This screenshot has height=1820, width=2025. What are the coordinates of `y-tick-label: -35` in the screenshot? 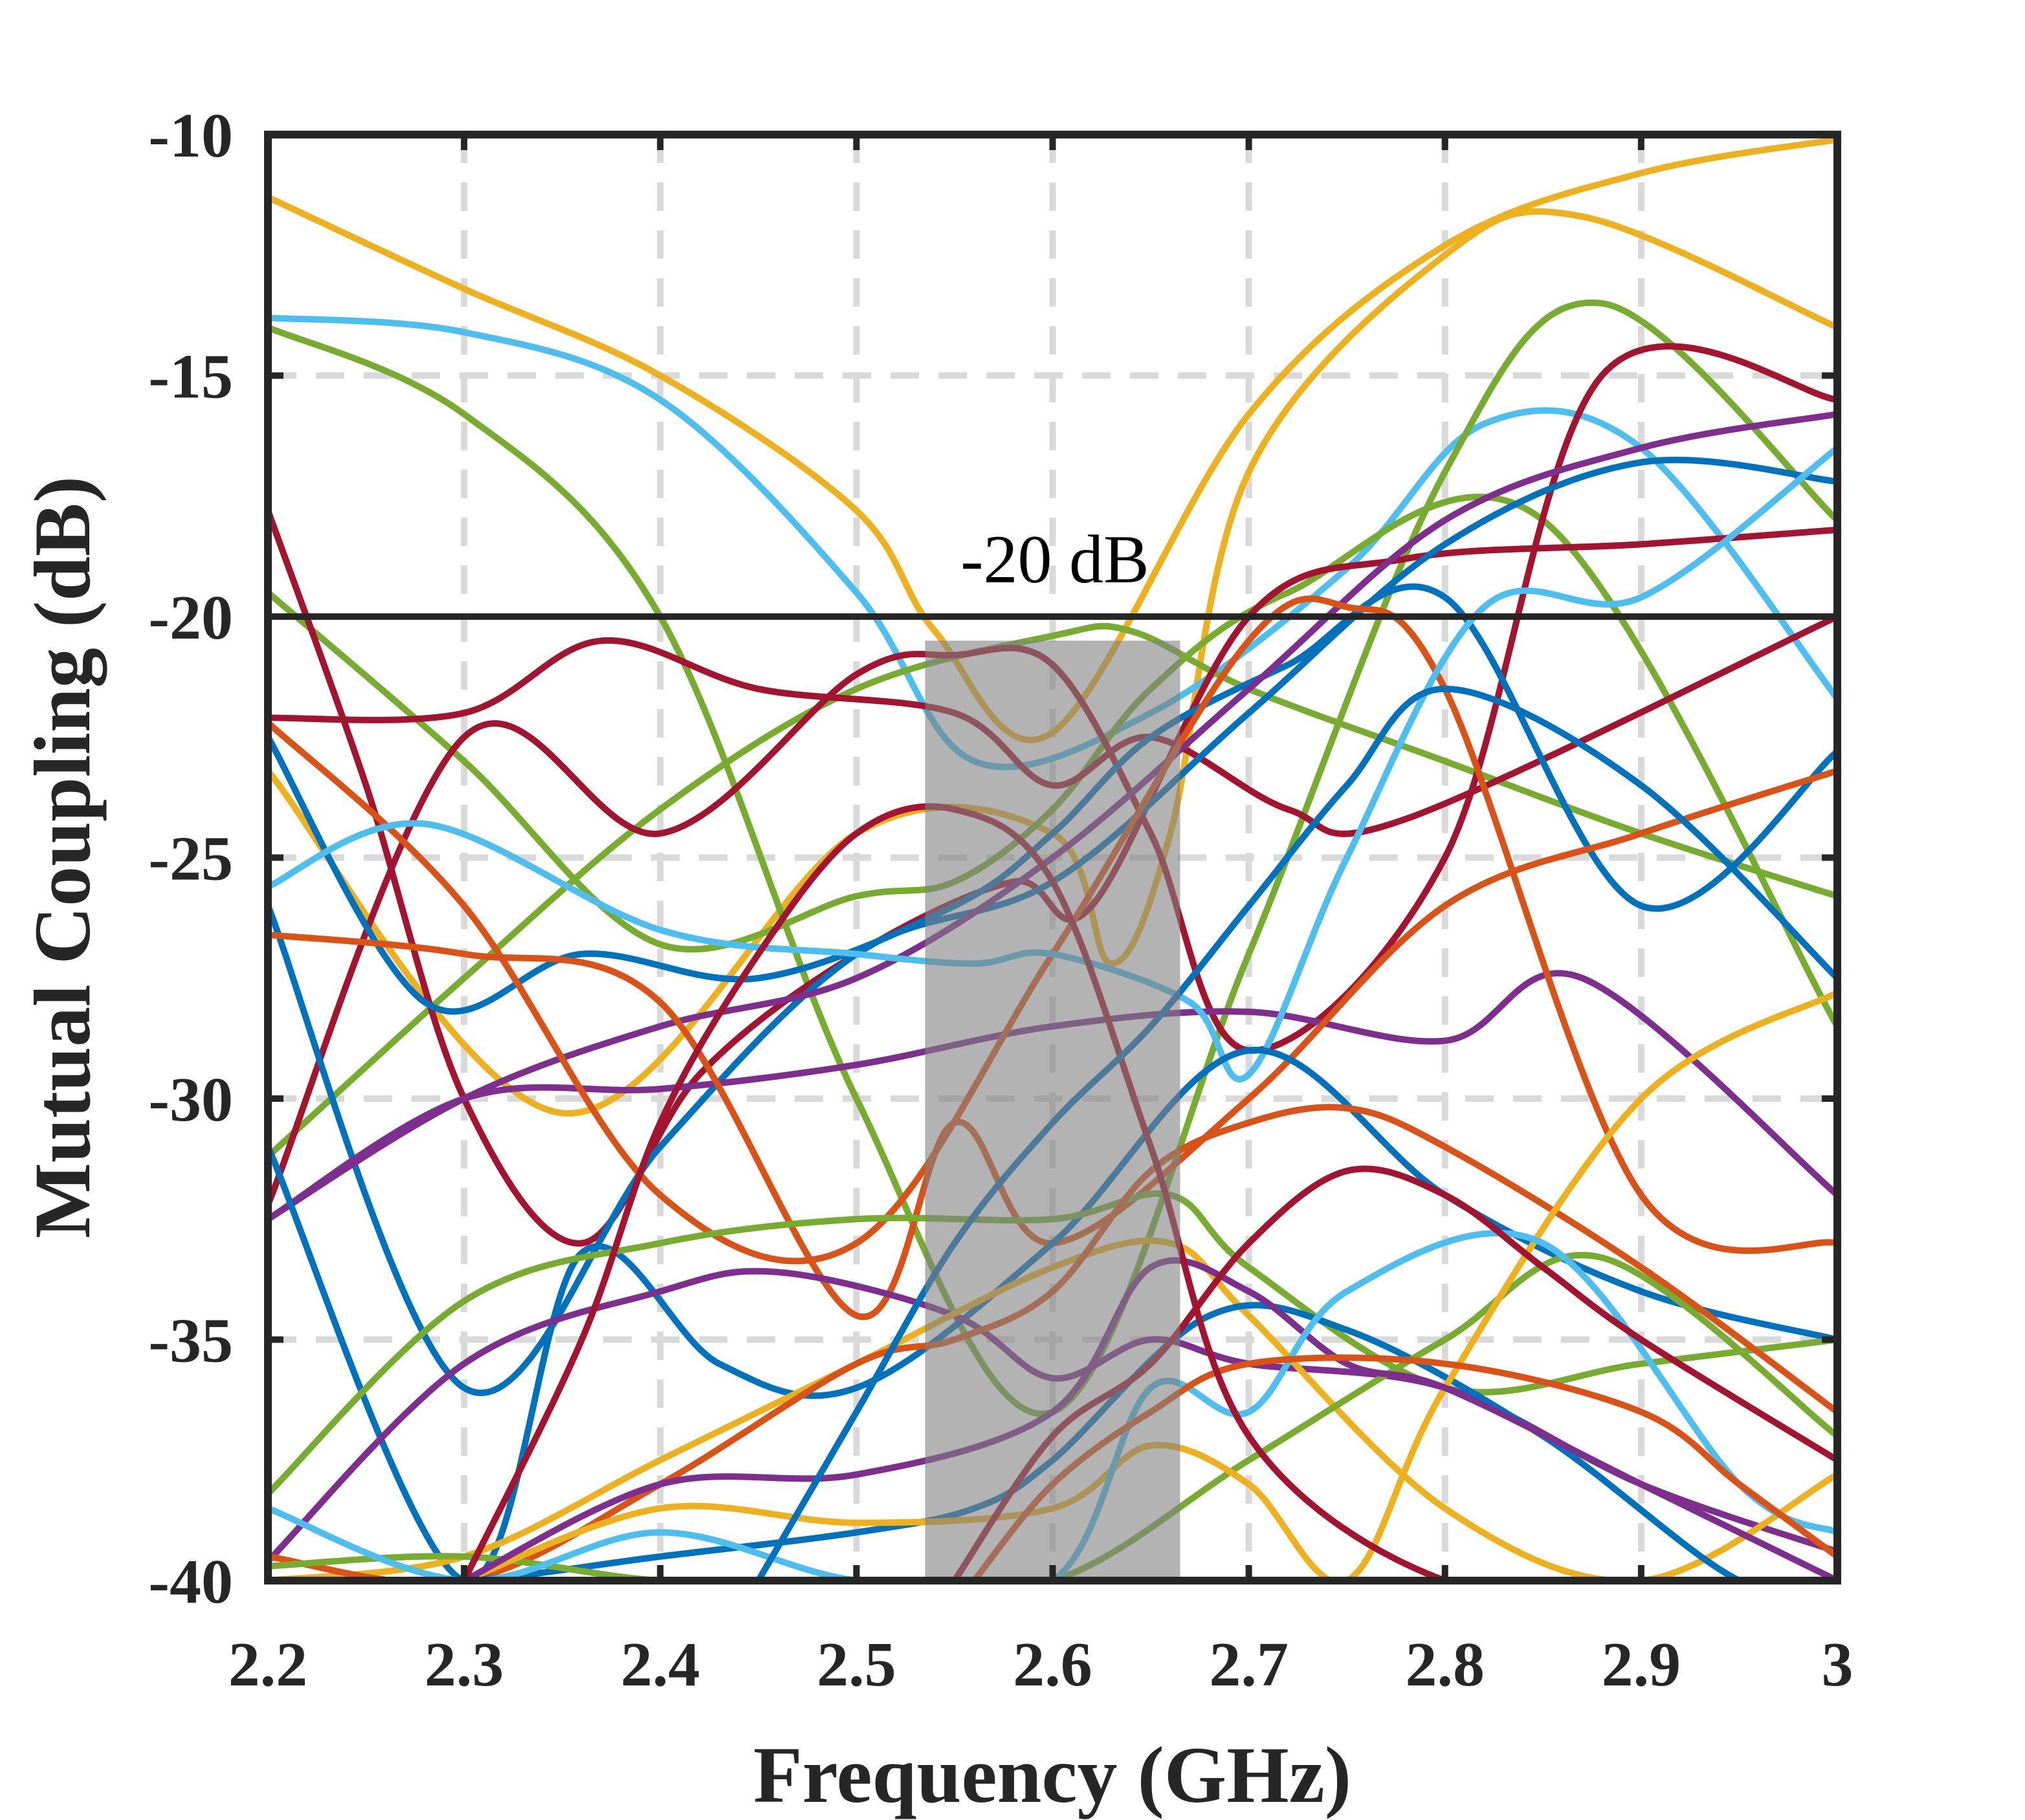 It's located at (190, 1341).